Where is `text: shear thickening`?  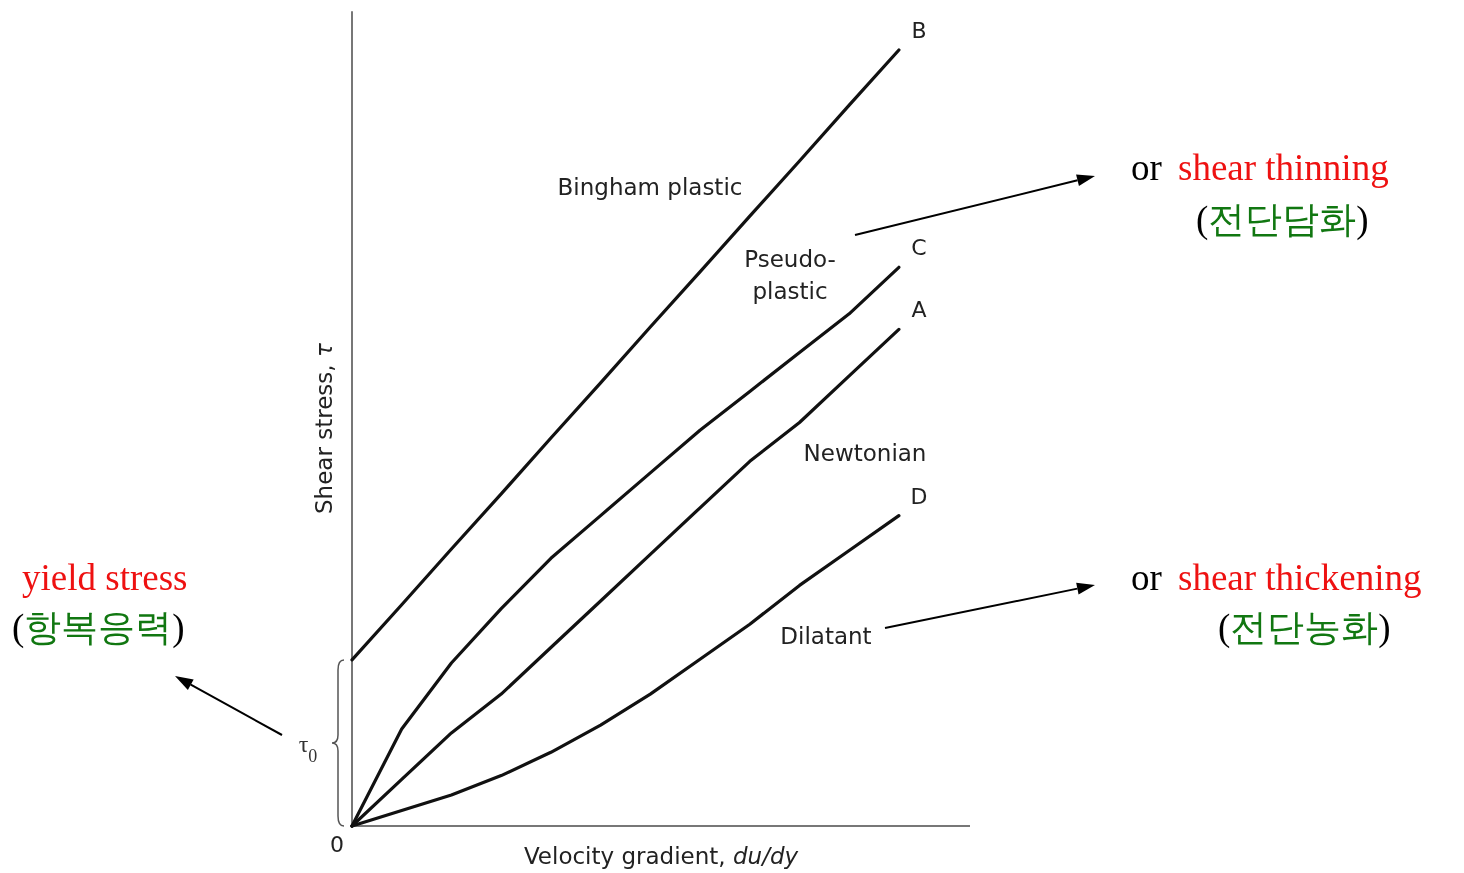 text: shear thickening is located at coordinates (1300, 577).